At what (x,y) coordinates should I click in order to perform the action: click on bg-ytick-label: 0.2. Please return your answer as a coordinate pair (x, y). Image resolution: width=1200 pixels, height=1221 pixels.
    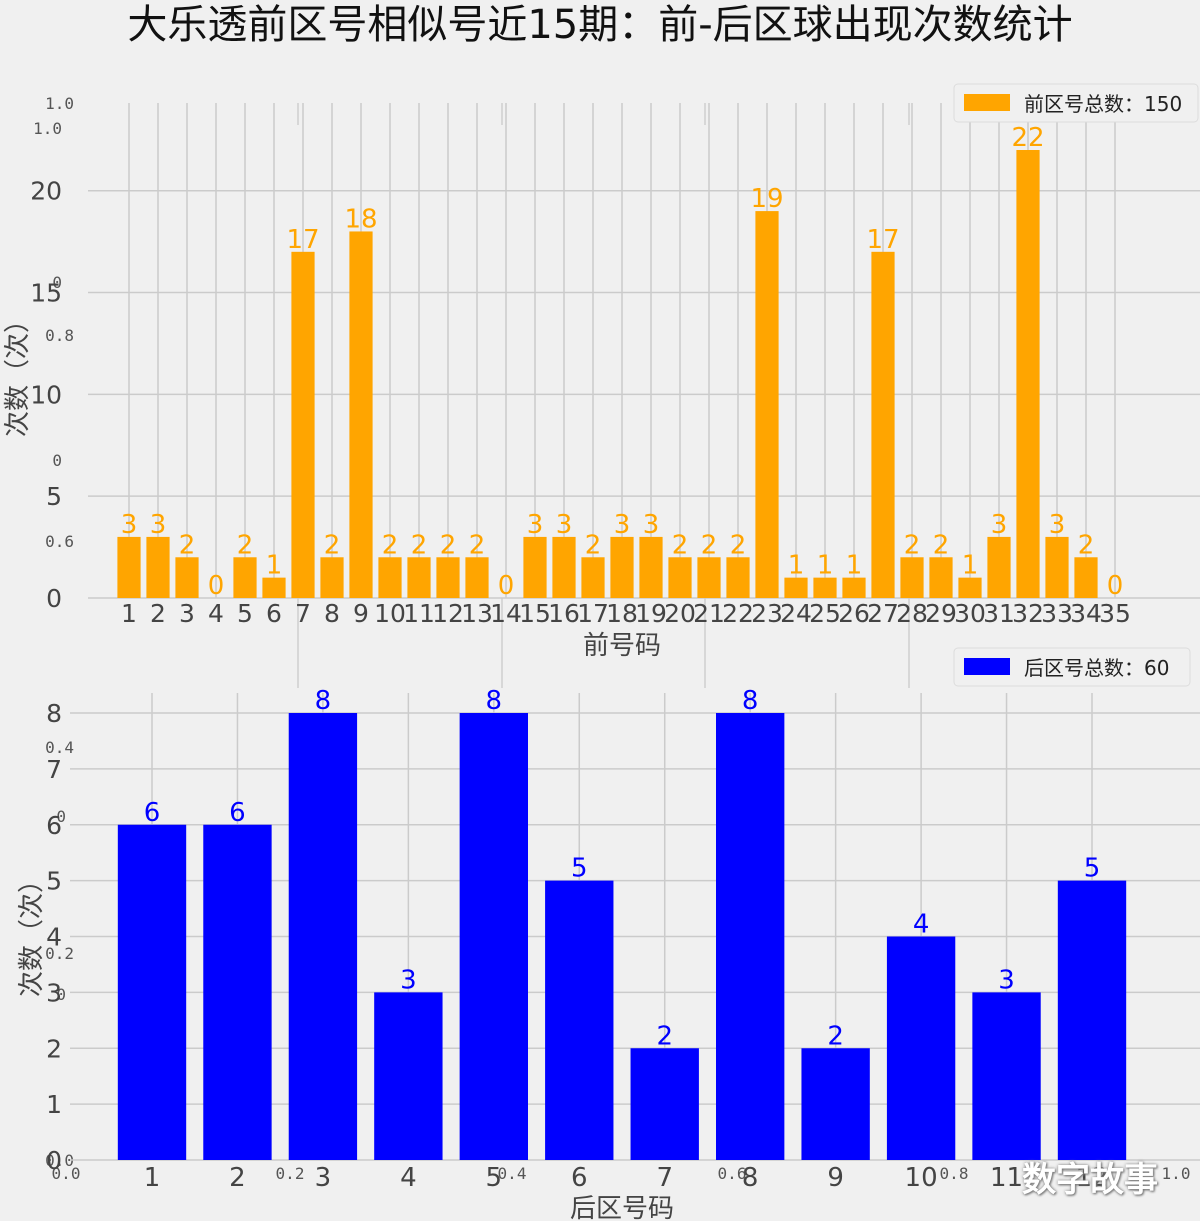
    Looking at the image, I should click on (59, 953).